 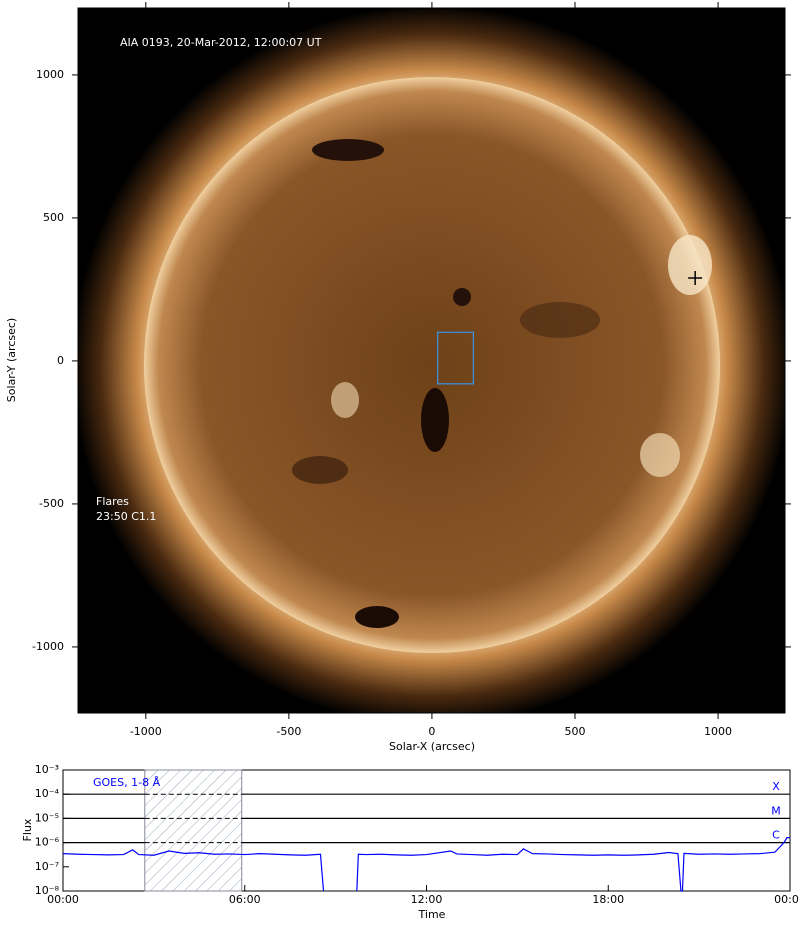 I want to click on crosshair, so click(x=695, y=277).